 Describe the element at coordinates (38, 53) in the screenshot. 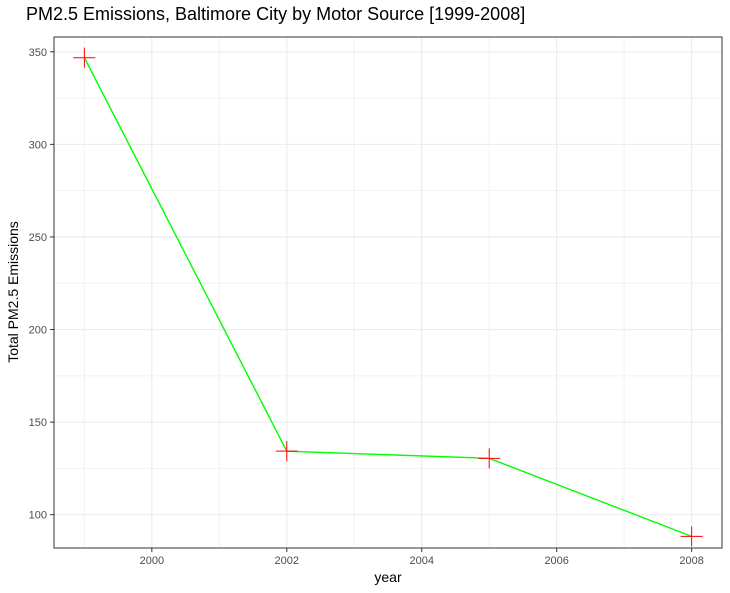

I see `y-tick-label: 350` at that location.